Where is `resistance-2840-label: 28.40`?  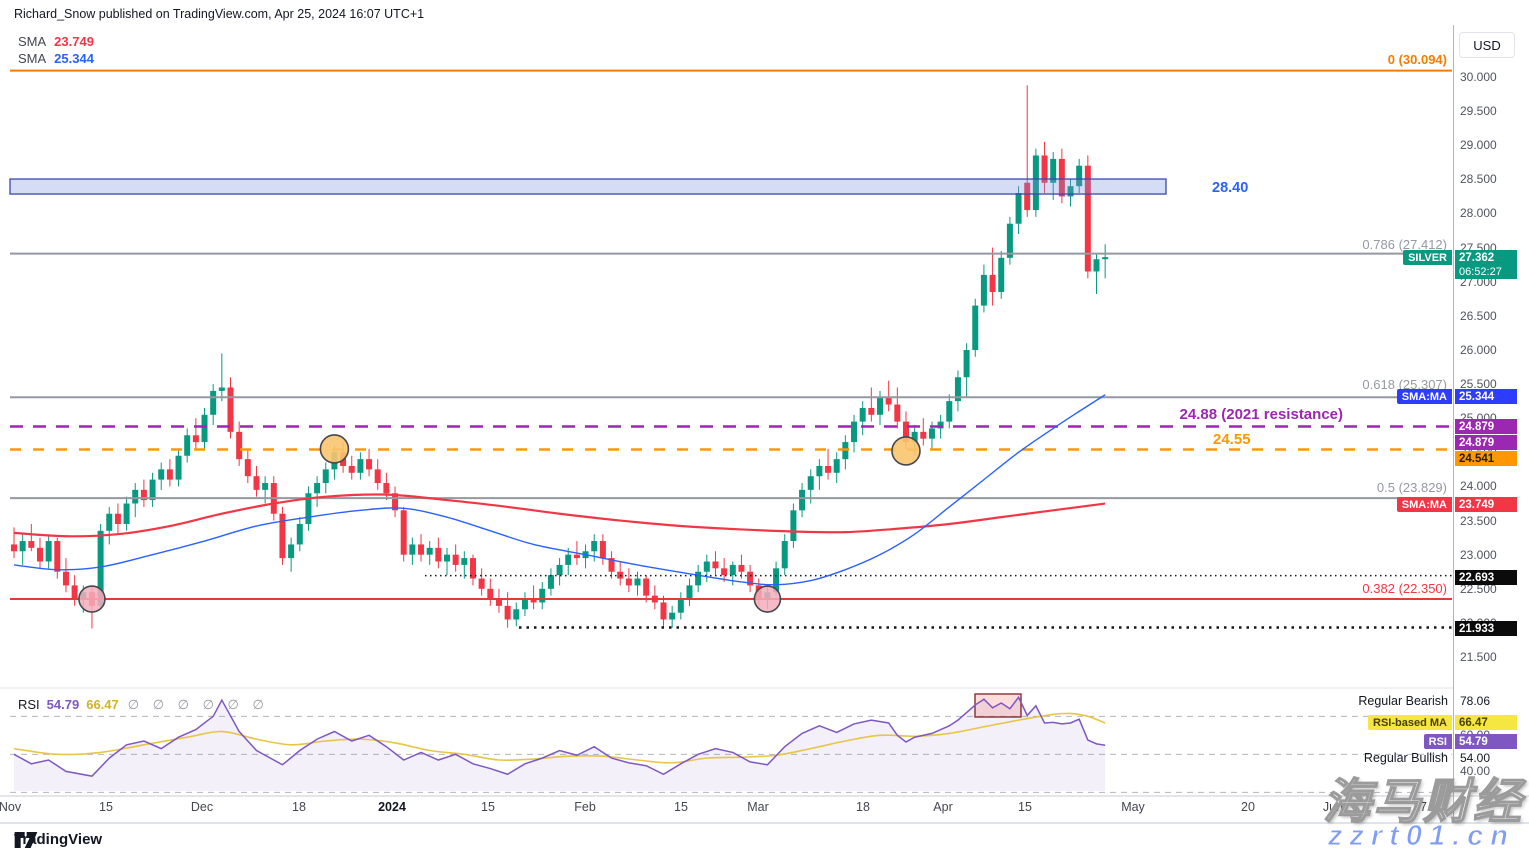 resistance-2840-label: 28.40 is located at coordinates (1230, 188).